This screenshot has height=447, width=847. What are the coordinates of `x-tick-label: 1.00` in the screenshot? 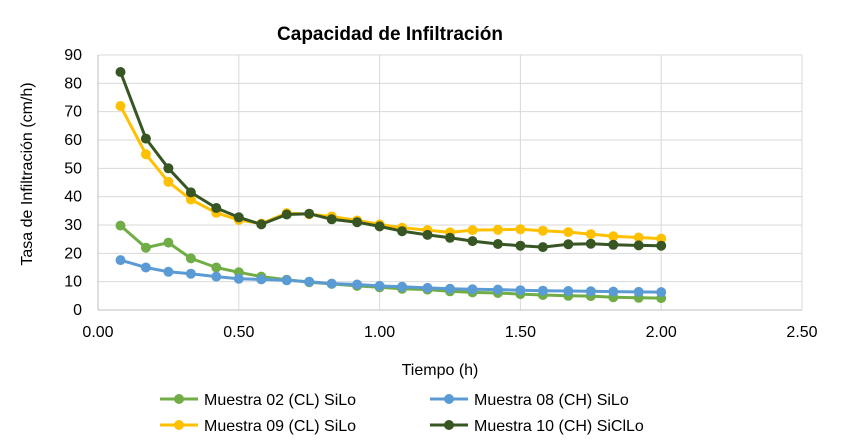 It's located at (379, 332).